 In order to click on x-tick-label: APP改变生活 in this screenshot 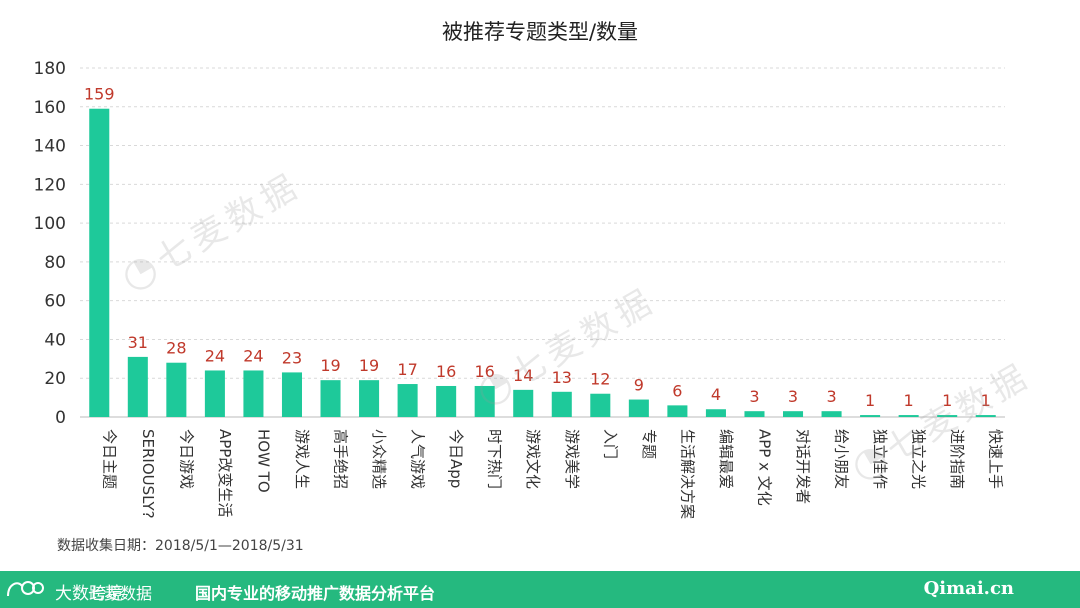, I will do `click(225, 473)`.